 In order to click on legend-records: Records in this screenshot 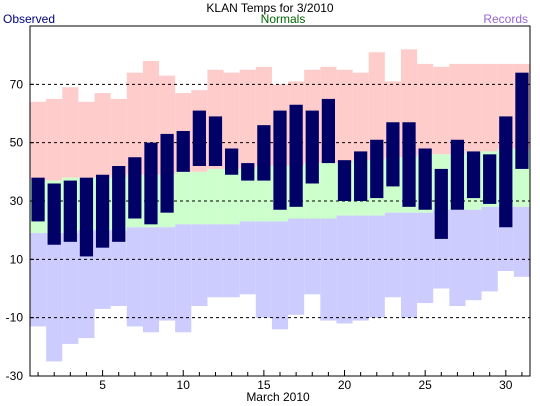, I will do `click(505, 19)`.